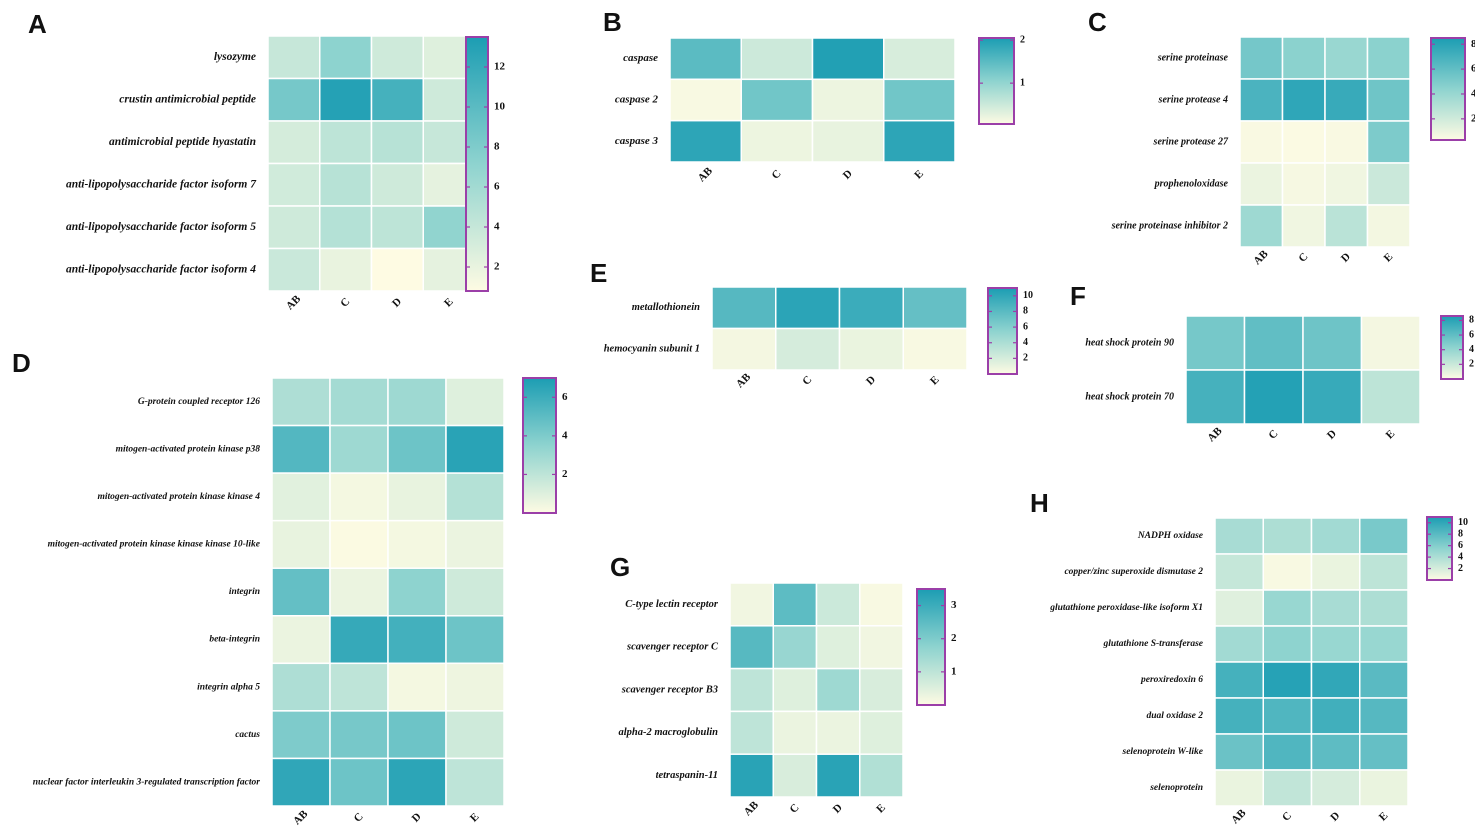 Image resolution: width=1475 pixels, height=834 pixels. I want to click on colorbar-tick-label: 3, so click(954, 605).